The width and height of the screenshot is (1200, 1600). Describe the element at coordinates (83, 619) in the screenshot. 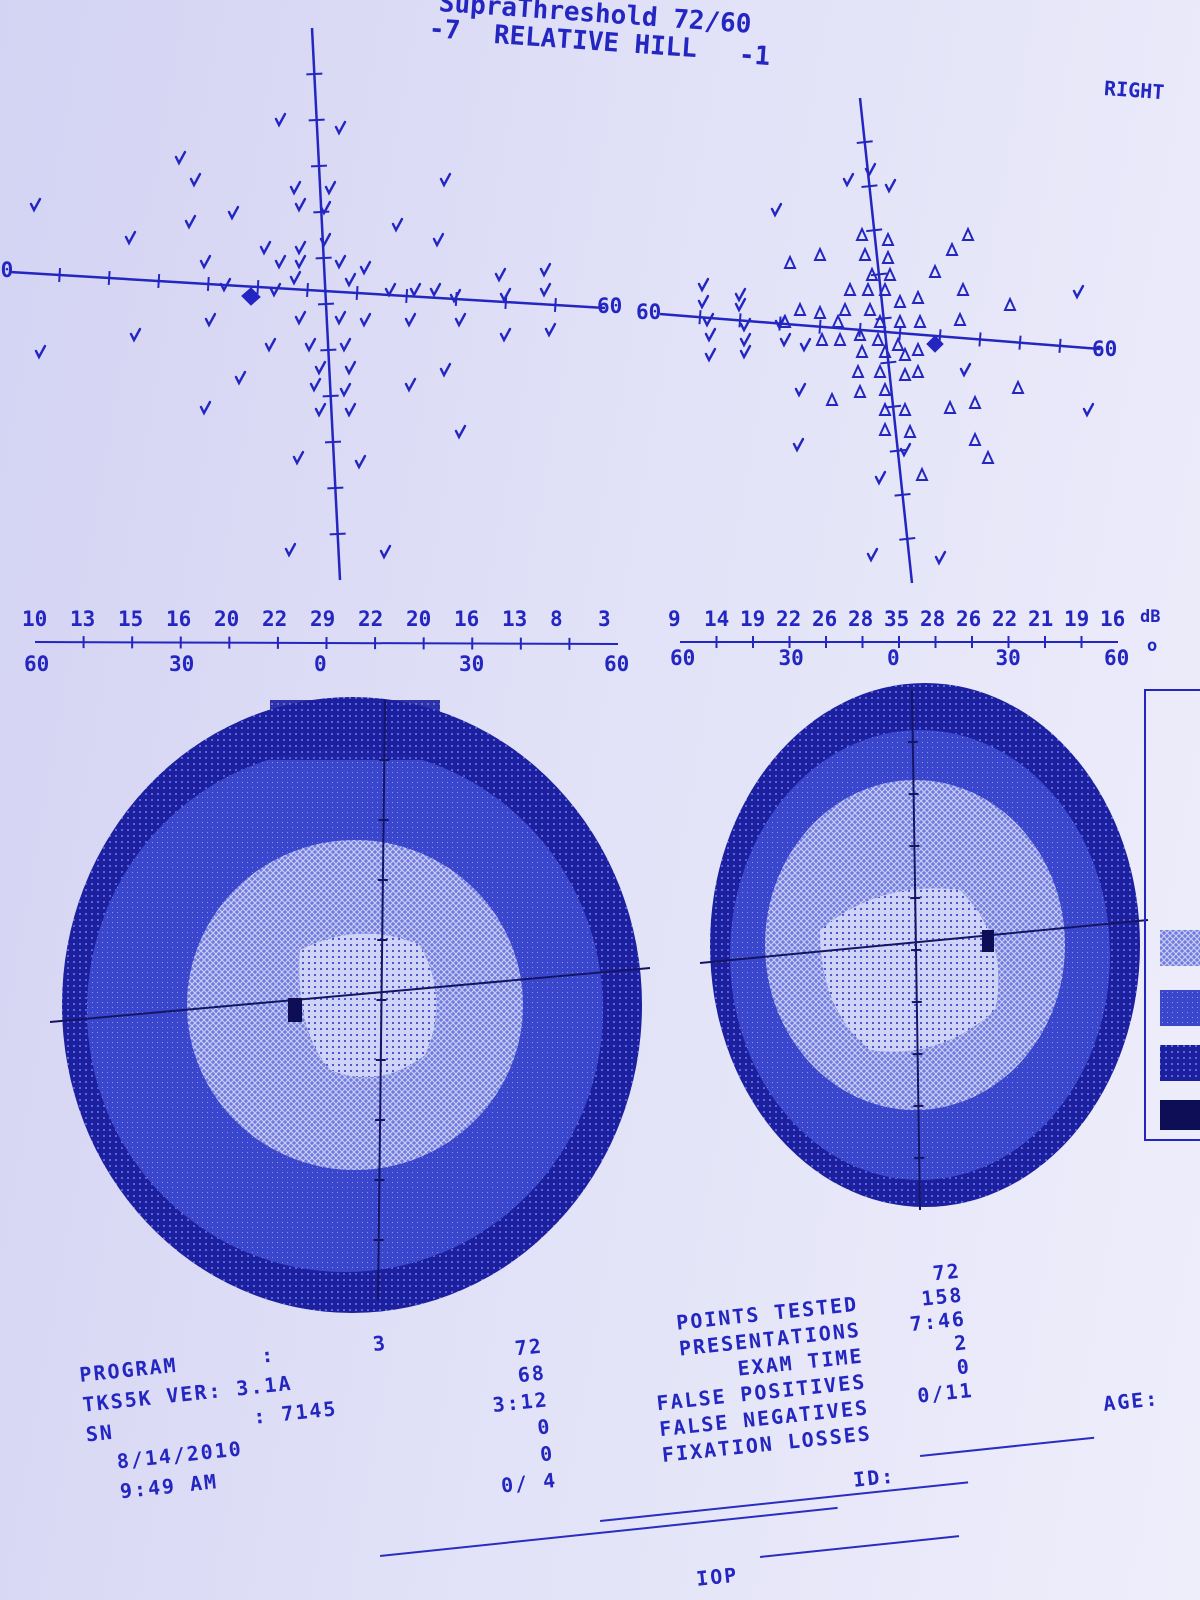

I see `db-scale-value: 13` at that location.